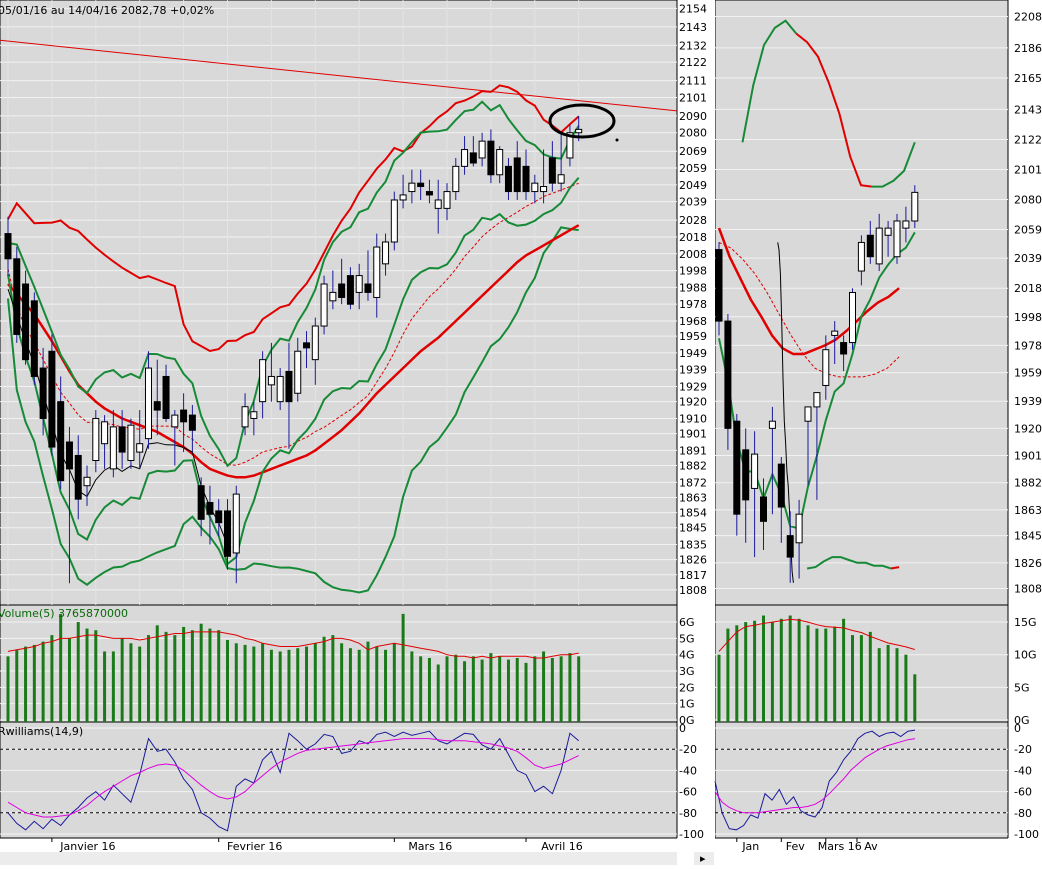  I want to click on weekly-bollinger-upper-green2, so click(893, 164).